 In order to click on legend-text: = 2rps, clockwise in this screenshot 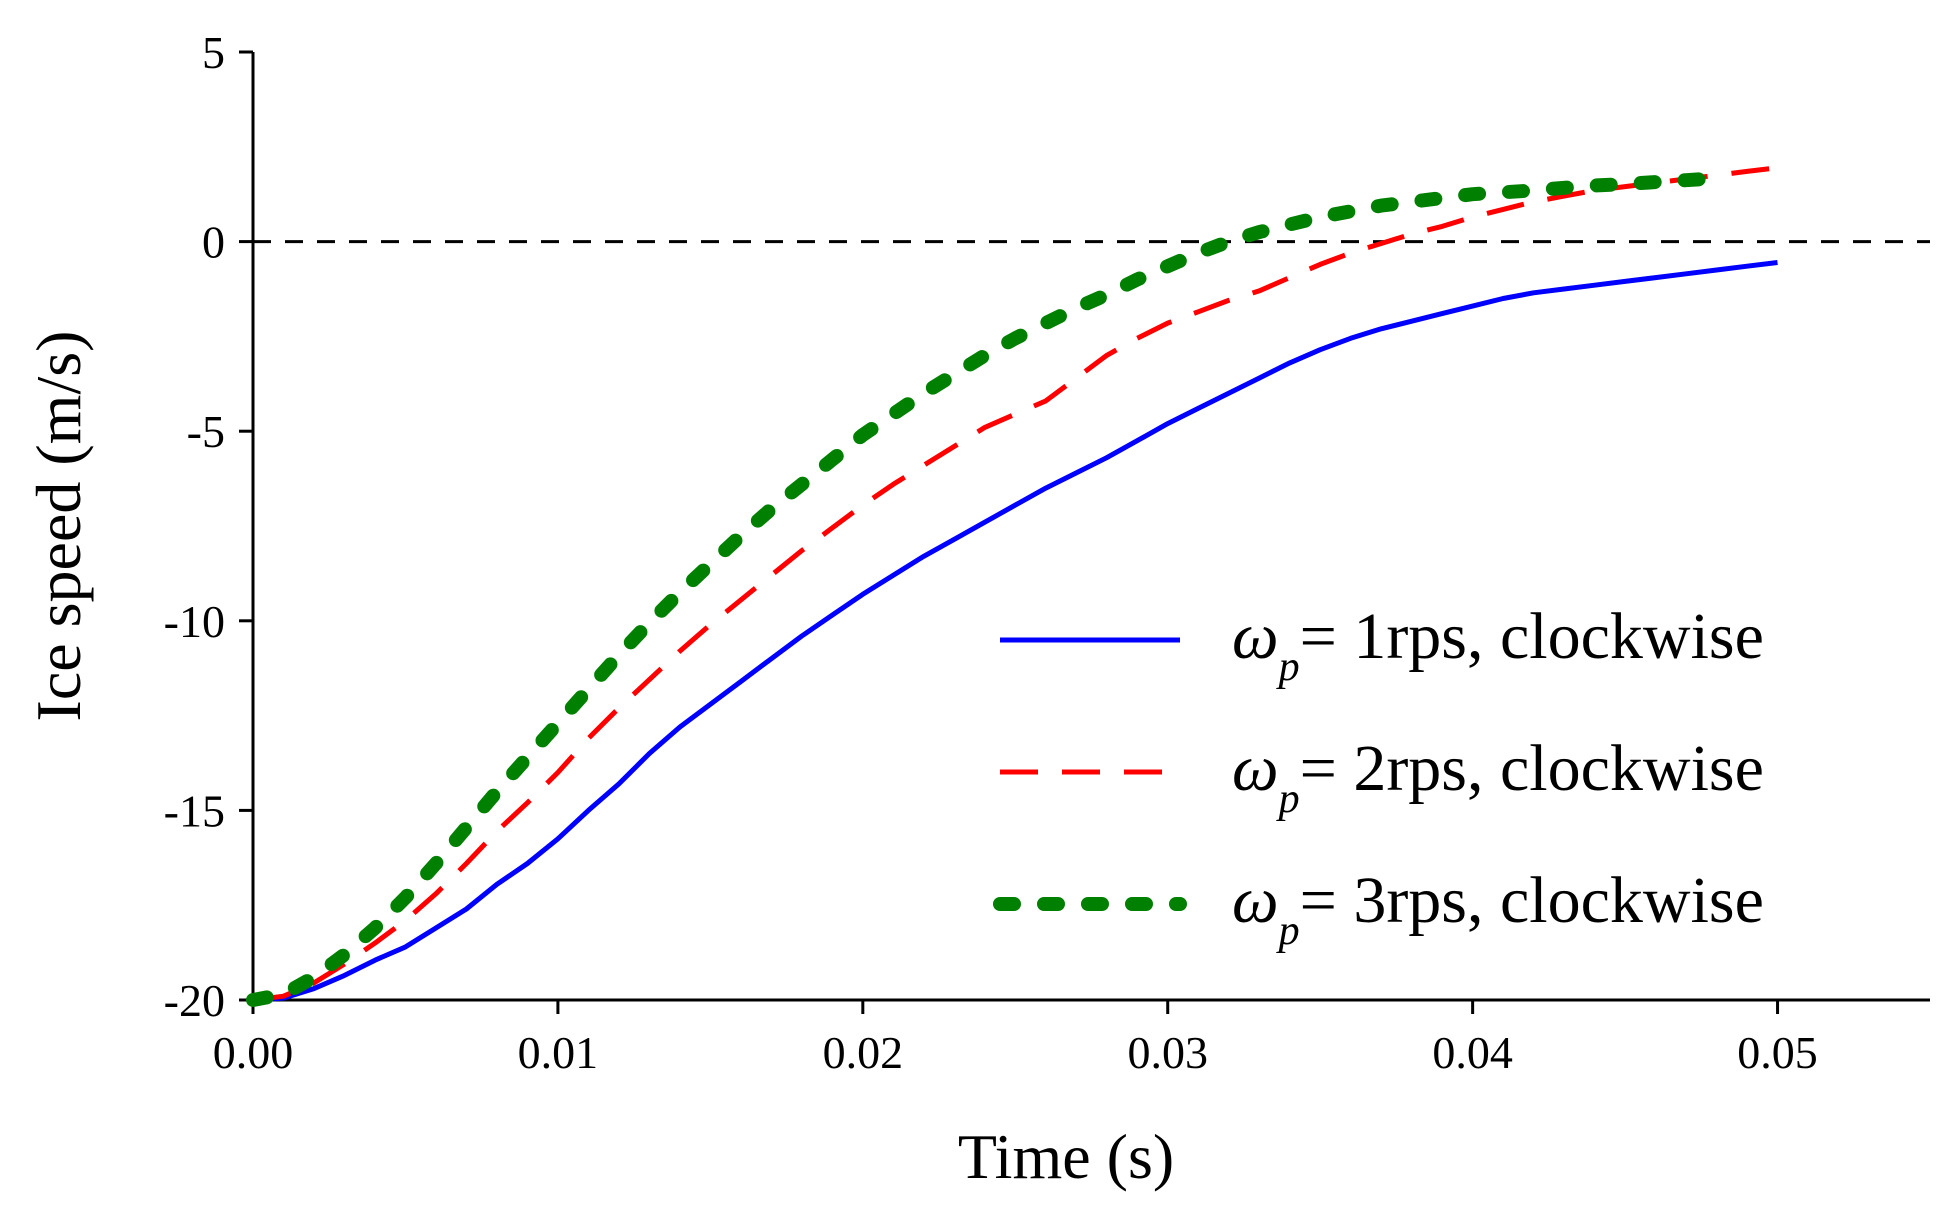, I will do `click(1532, 768)`.